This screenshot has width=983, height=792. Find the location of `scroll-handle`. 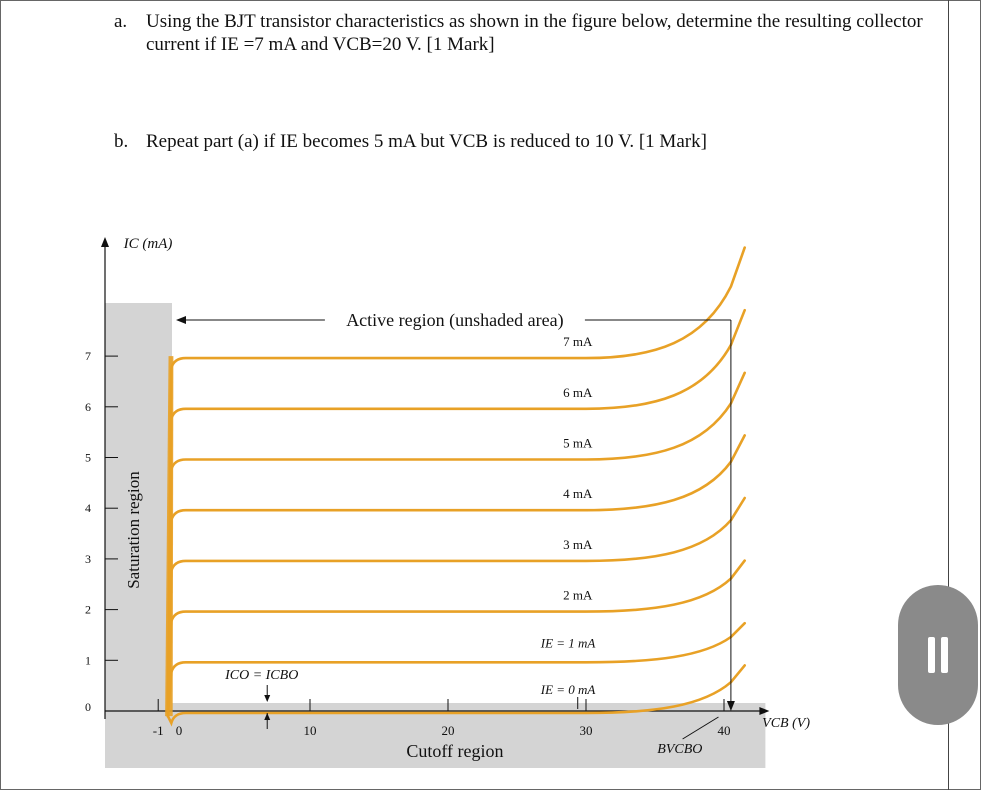

scroll-handle is located at coordinates (938, 655).